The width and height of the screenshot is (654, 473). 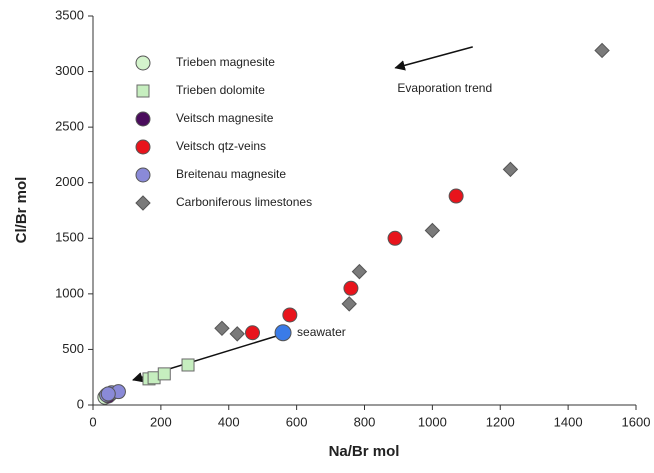 I want to click on x-tick-label: 1000, so click(x=432, y=421).